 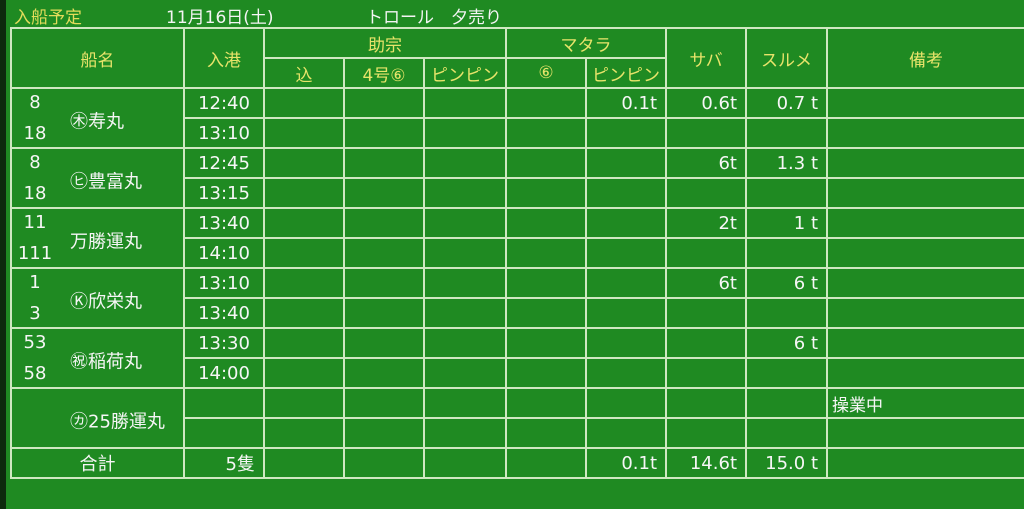 I want to click on header-surume: スルメ, so click(x=786, y=58).